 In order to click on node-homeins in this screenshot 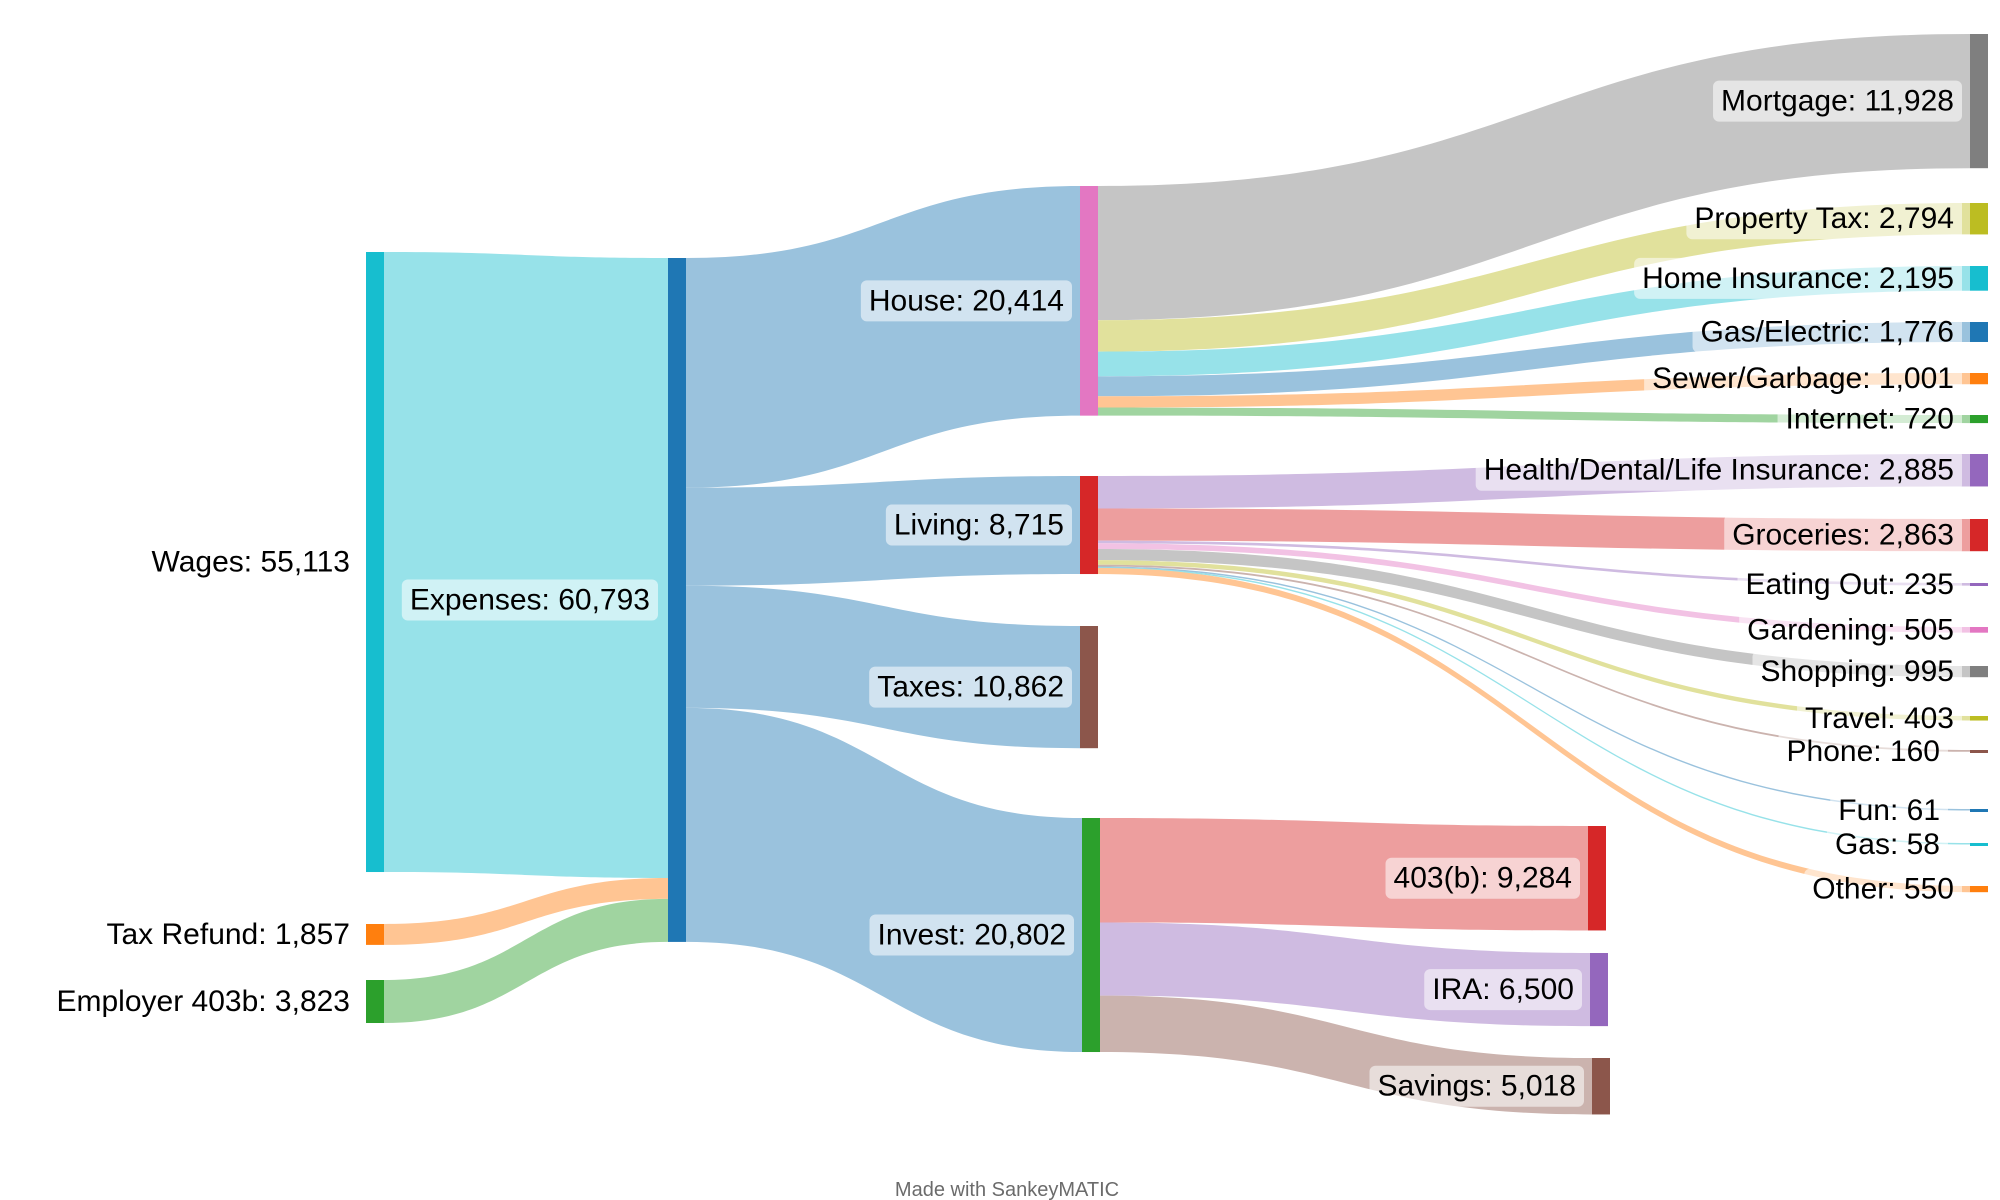, I will do `click(1979, 278)`.